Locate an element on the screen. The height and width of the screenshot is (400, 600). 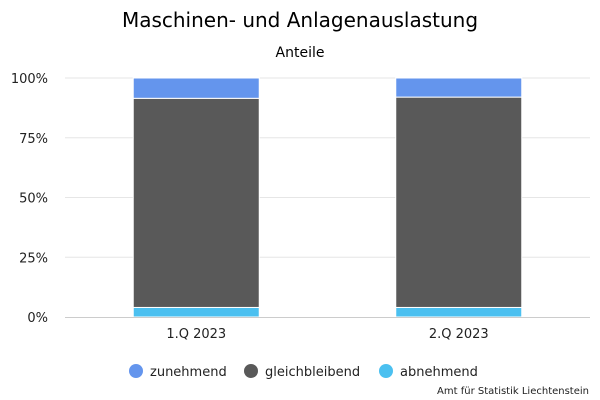
x-tick-label: 2.Q 2023 is located at coordinates (459, 334).